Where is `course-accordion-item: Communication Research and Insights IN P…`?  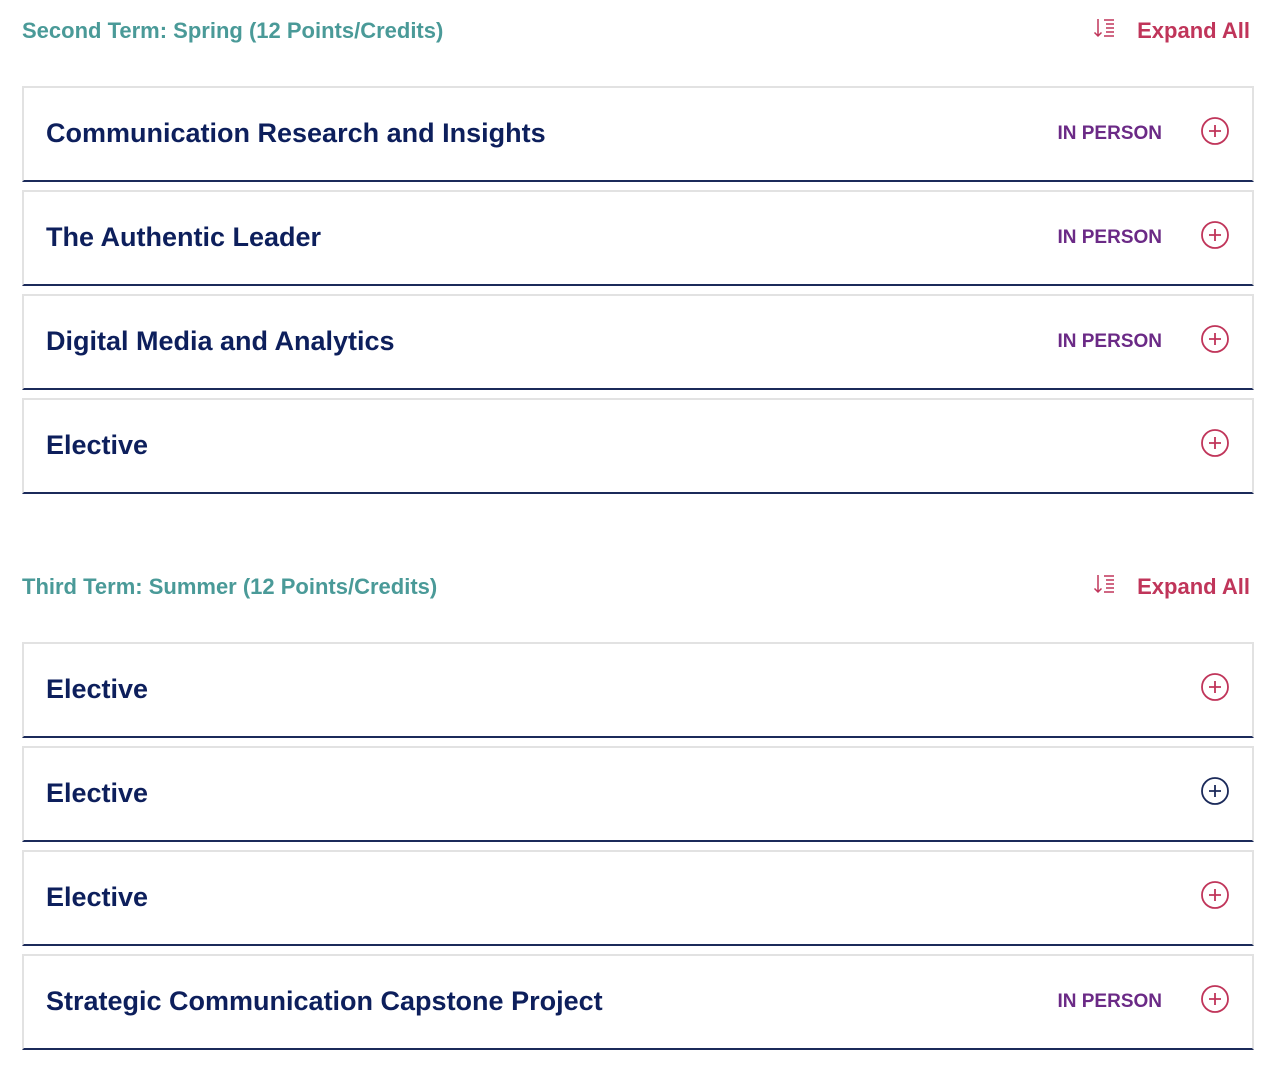
course-accordion-item: Communication Research and Insights IN P… is located at coordinates (638, 134).